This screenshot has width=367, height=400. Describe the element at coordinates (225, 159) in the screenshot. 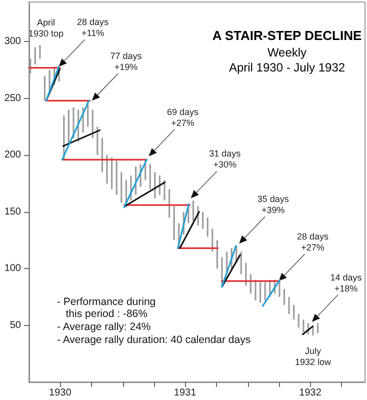

I see `annotation: 31 days +30%` at that location.